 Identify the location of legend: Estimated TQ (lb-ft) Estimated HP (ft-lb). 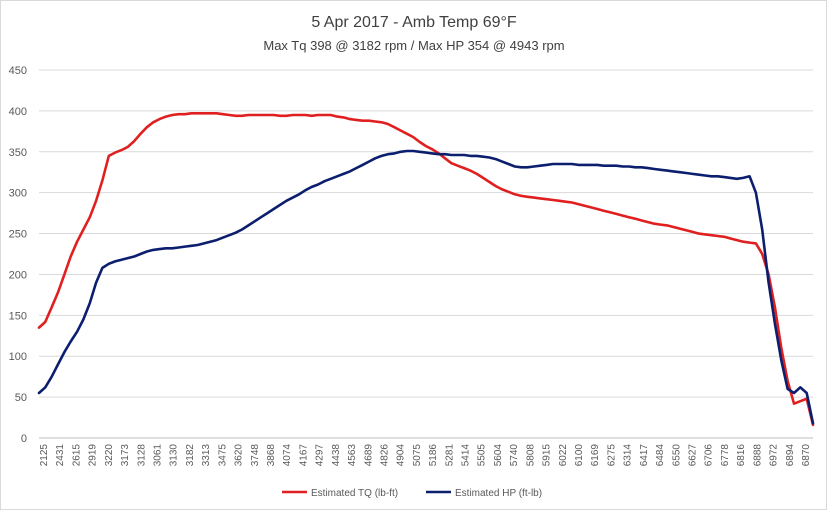
(412, 493).